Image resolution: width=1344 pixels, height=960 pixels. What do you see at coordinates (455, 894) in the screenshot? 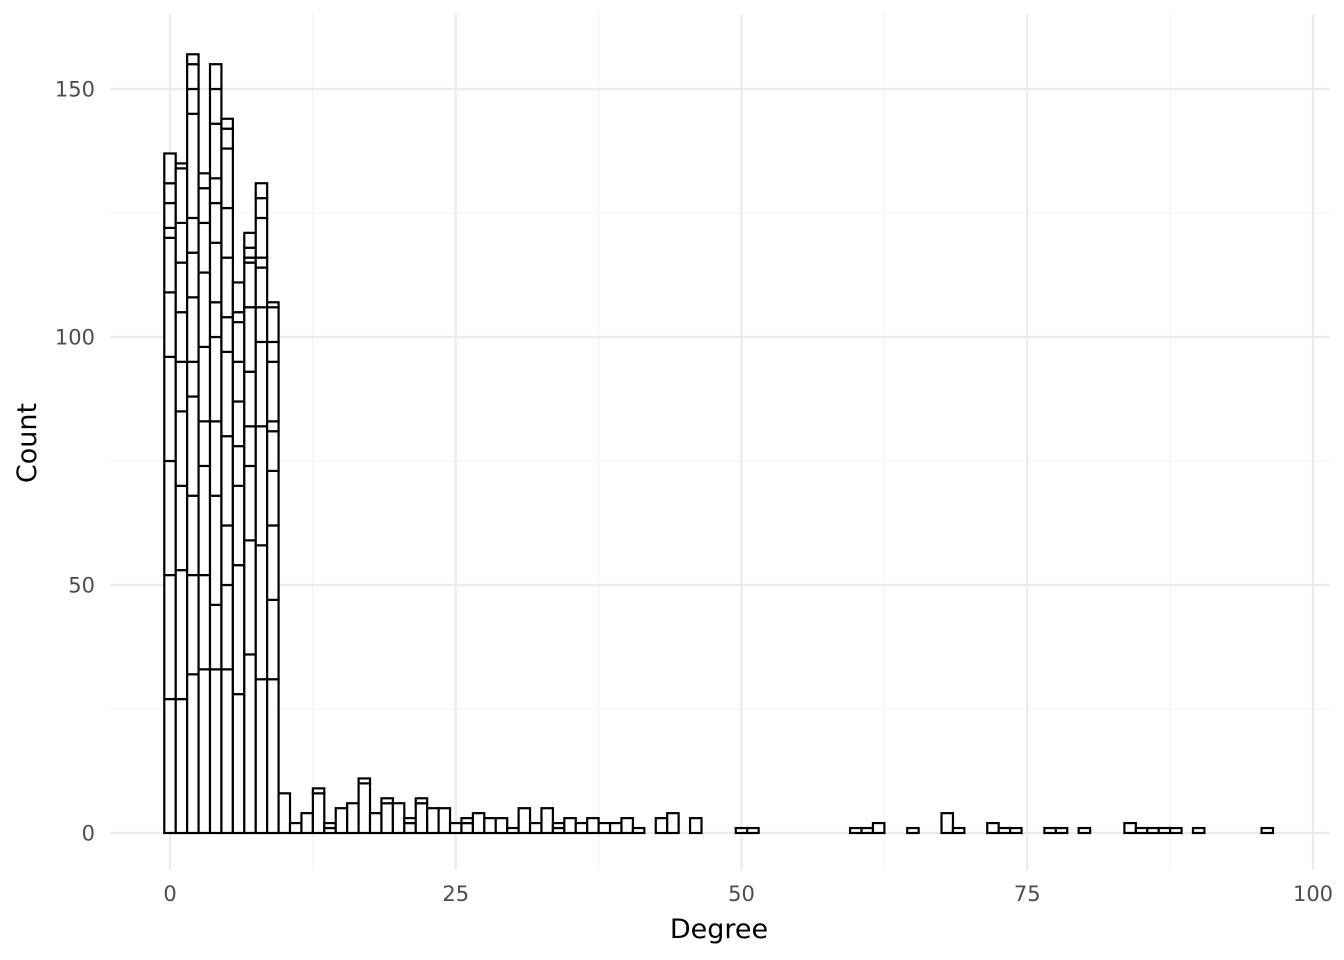
I see `x-tick-label: 25` at bounding box center [455, 894].